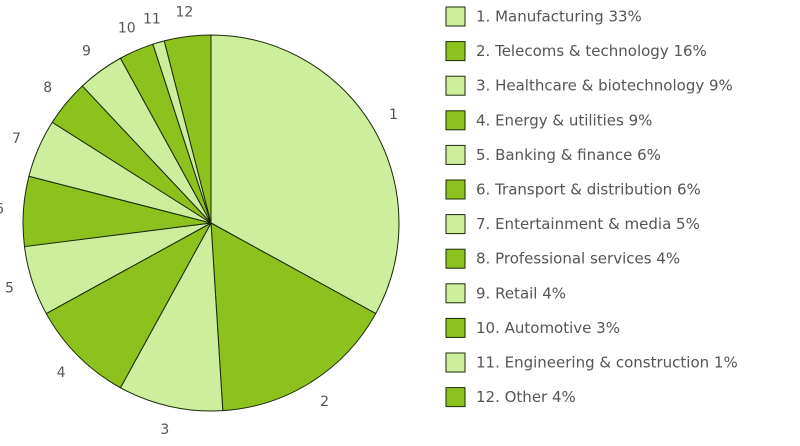 This screenshot has width=800, height=446. I want to click on legend-label-11: 11. Engineering & construction 1%, so click(607, 363).